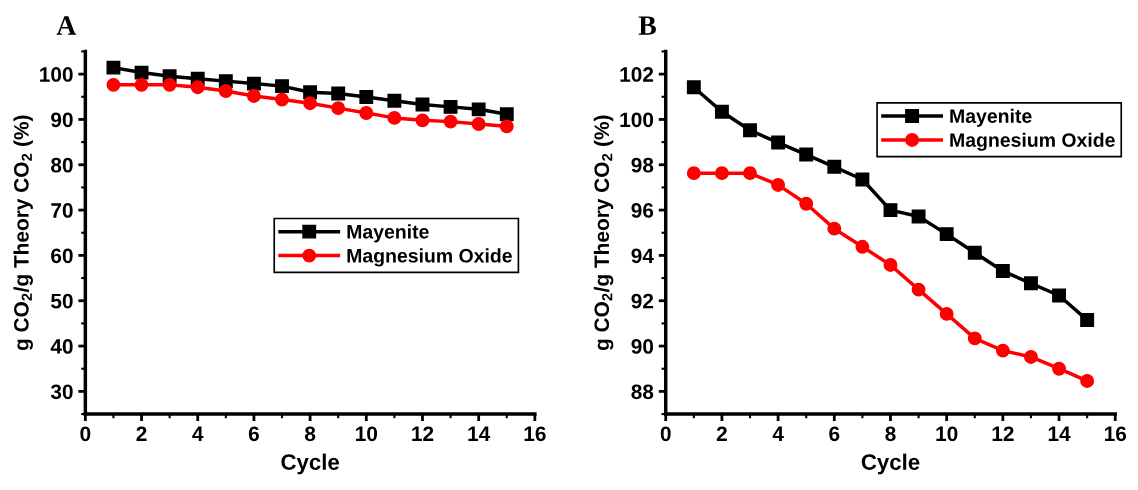 The height and width of the screenshot is (490, 1138). Describe the element at coordinates (642, 256) in the screenshot. I see `y-tick-label: 94` at that location.